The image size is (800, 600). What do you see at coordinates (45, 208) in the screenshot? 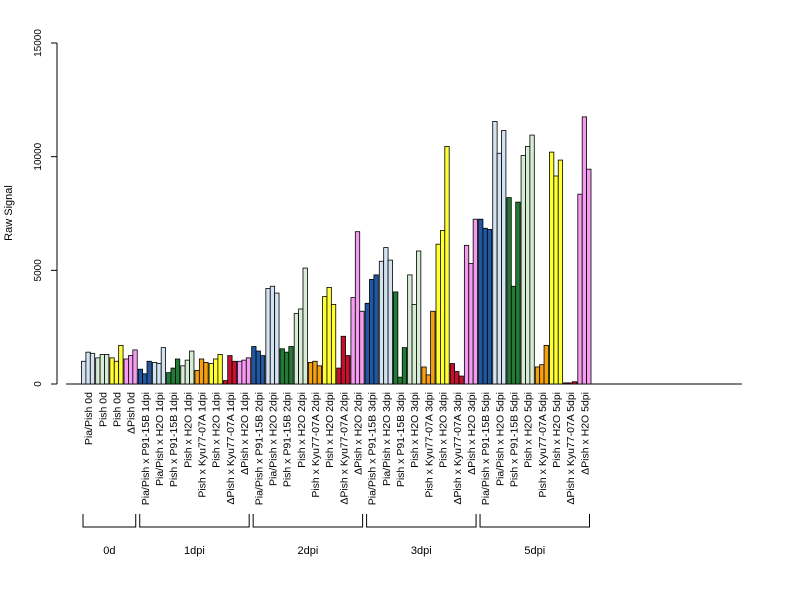
I see `y-axis: 0 5000 10000 15000` at bounding box center [45, 208].